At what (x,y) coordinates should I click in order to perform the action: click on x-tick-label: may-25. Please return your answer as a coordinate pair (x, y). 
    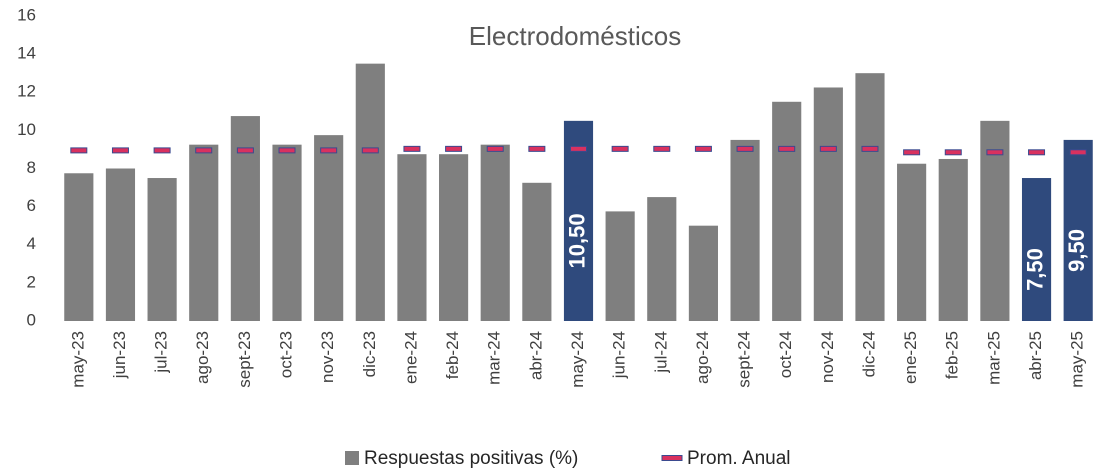
    Looking at the image, I should click on (1077, 359).